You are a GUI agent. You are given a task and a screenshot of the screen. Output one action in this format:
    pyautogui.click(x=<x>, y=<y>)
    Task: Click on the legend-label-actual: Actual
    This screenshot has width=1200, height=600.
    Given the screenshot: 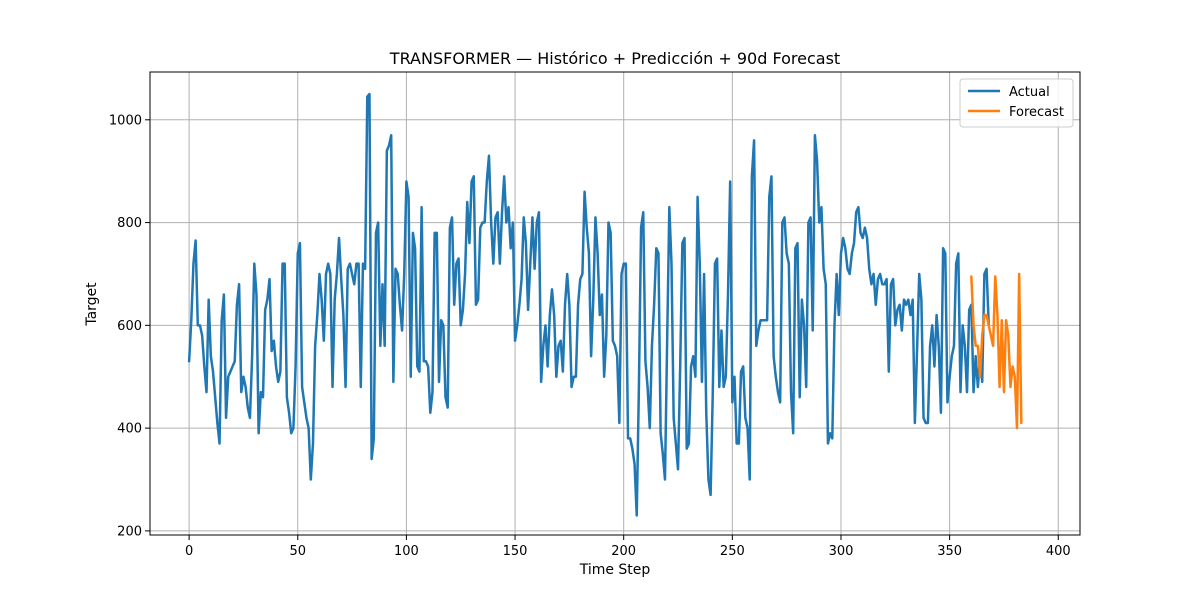 What is the action you would take?
    pyautogui.click(x=1029, y=92)
    